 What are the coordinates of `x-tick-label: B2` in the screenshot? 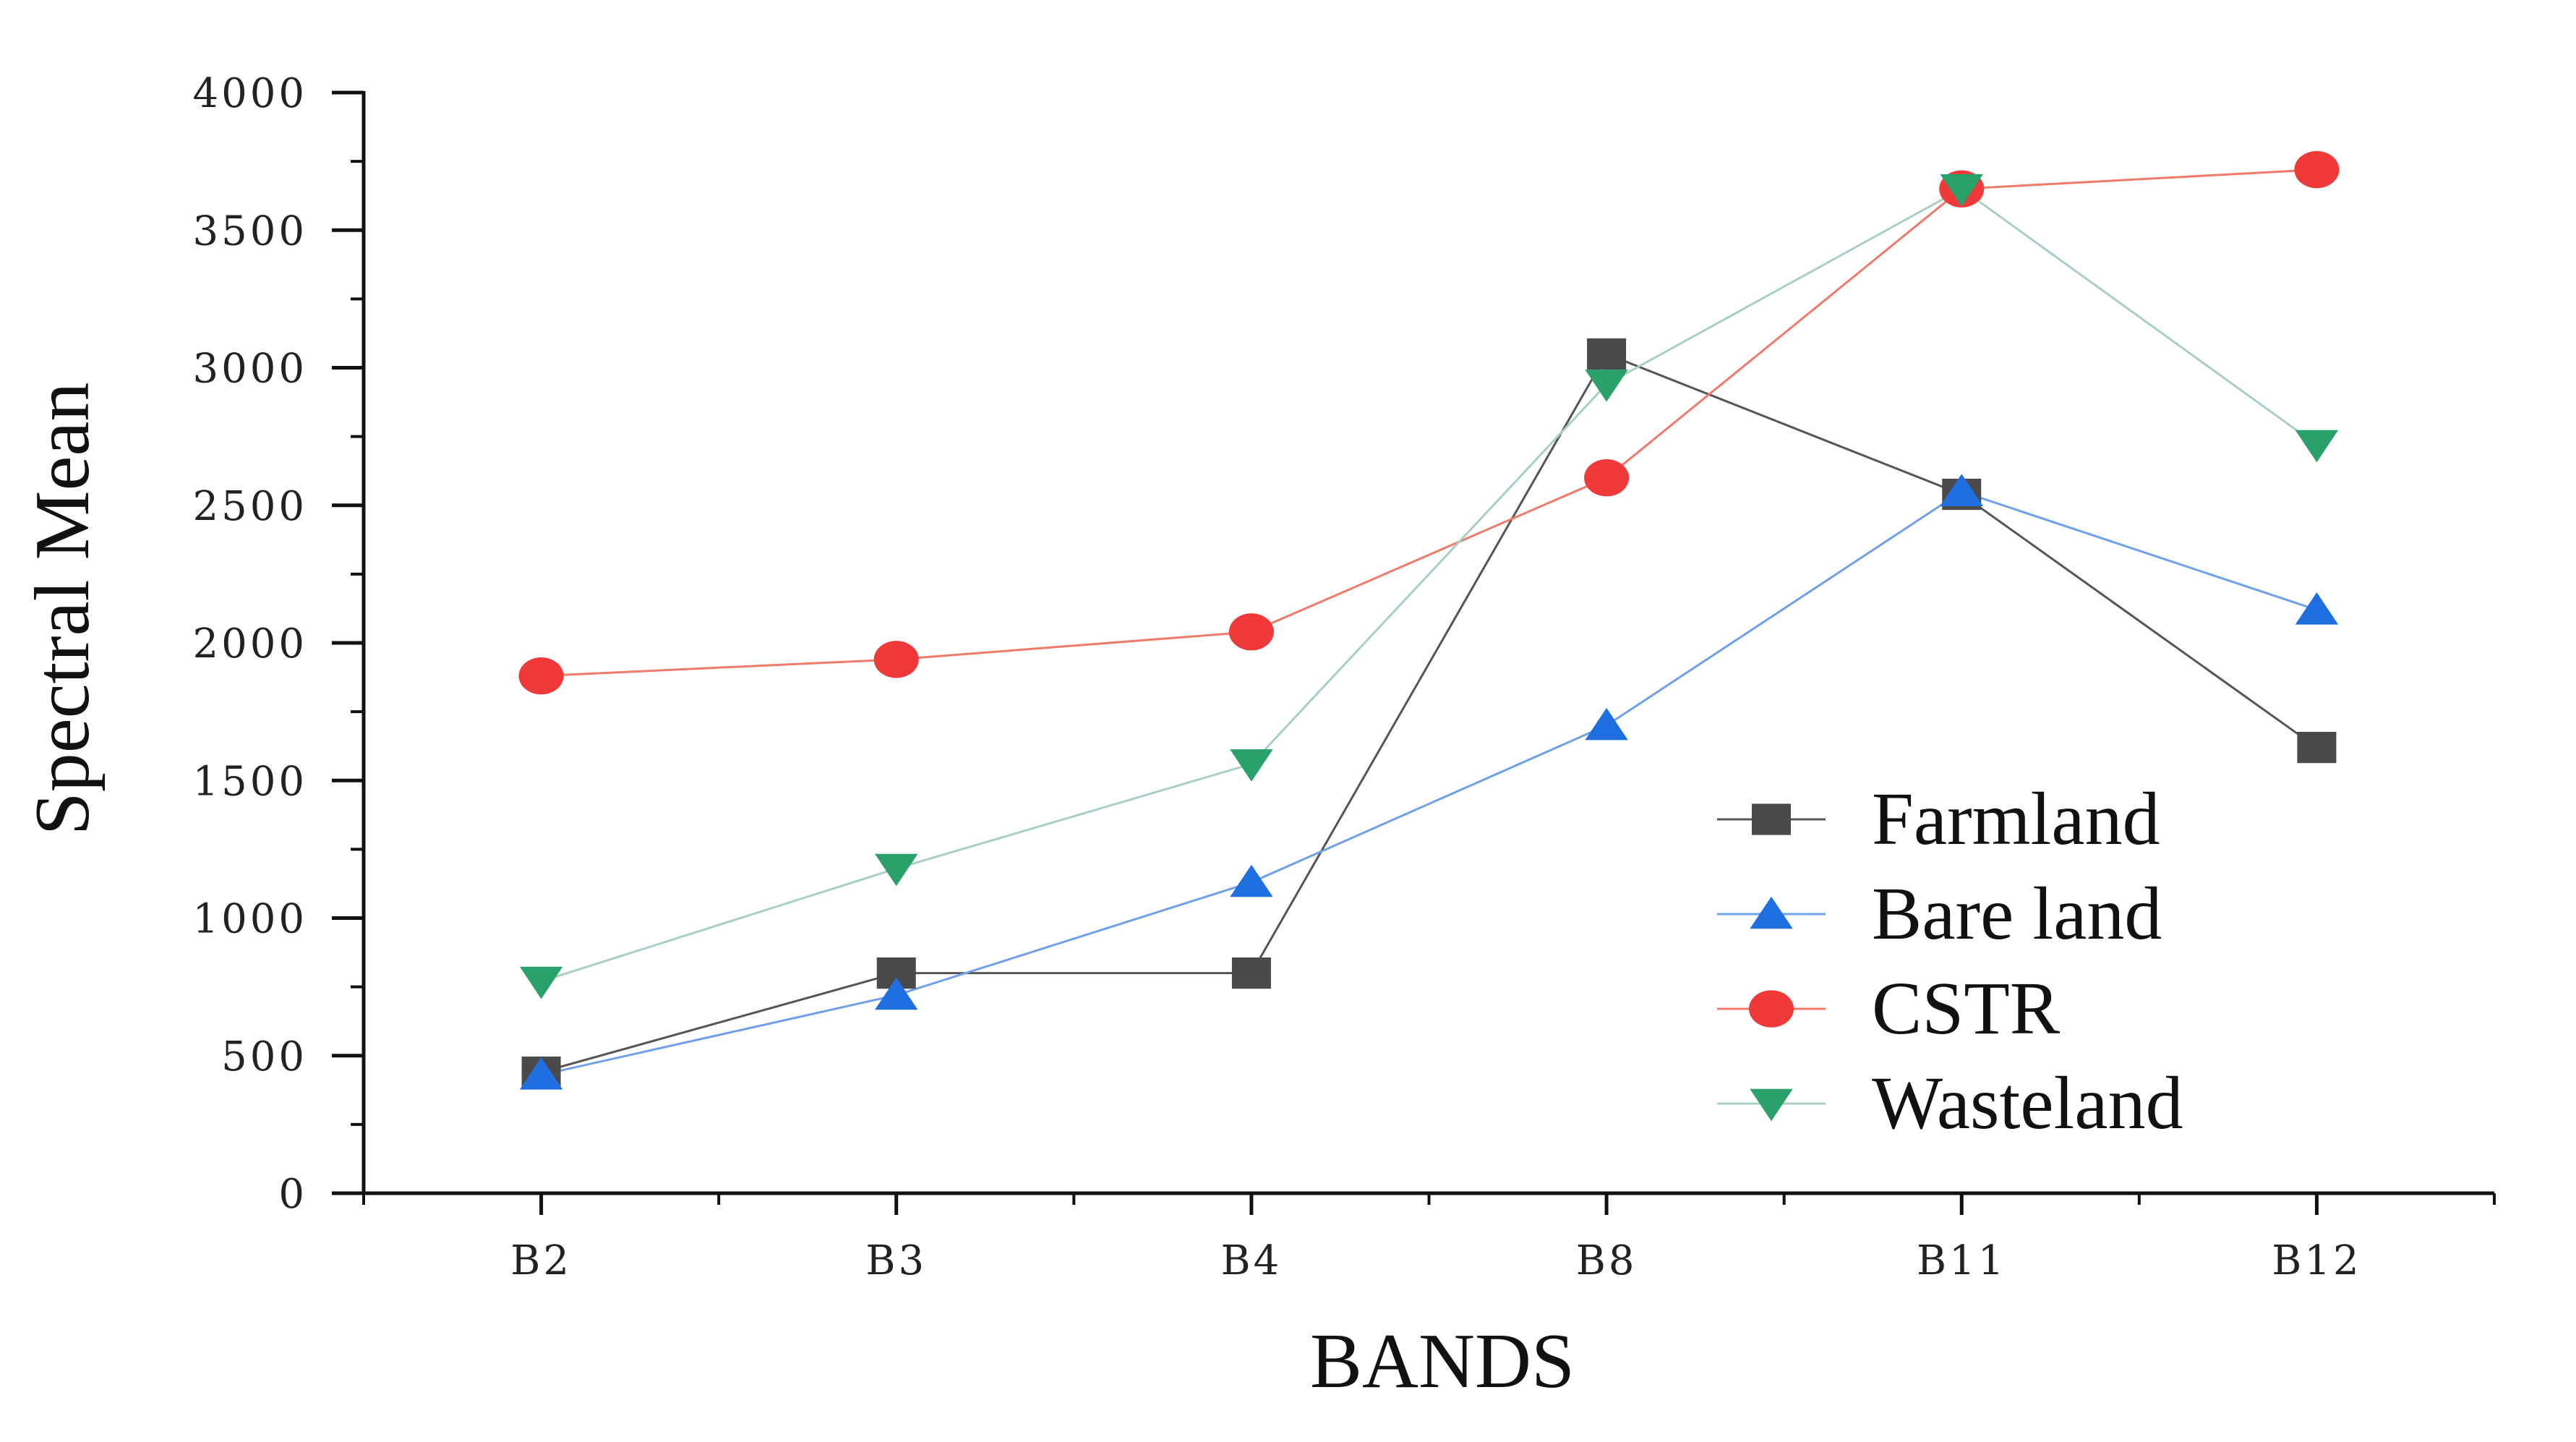 It's located at (541, 1260).